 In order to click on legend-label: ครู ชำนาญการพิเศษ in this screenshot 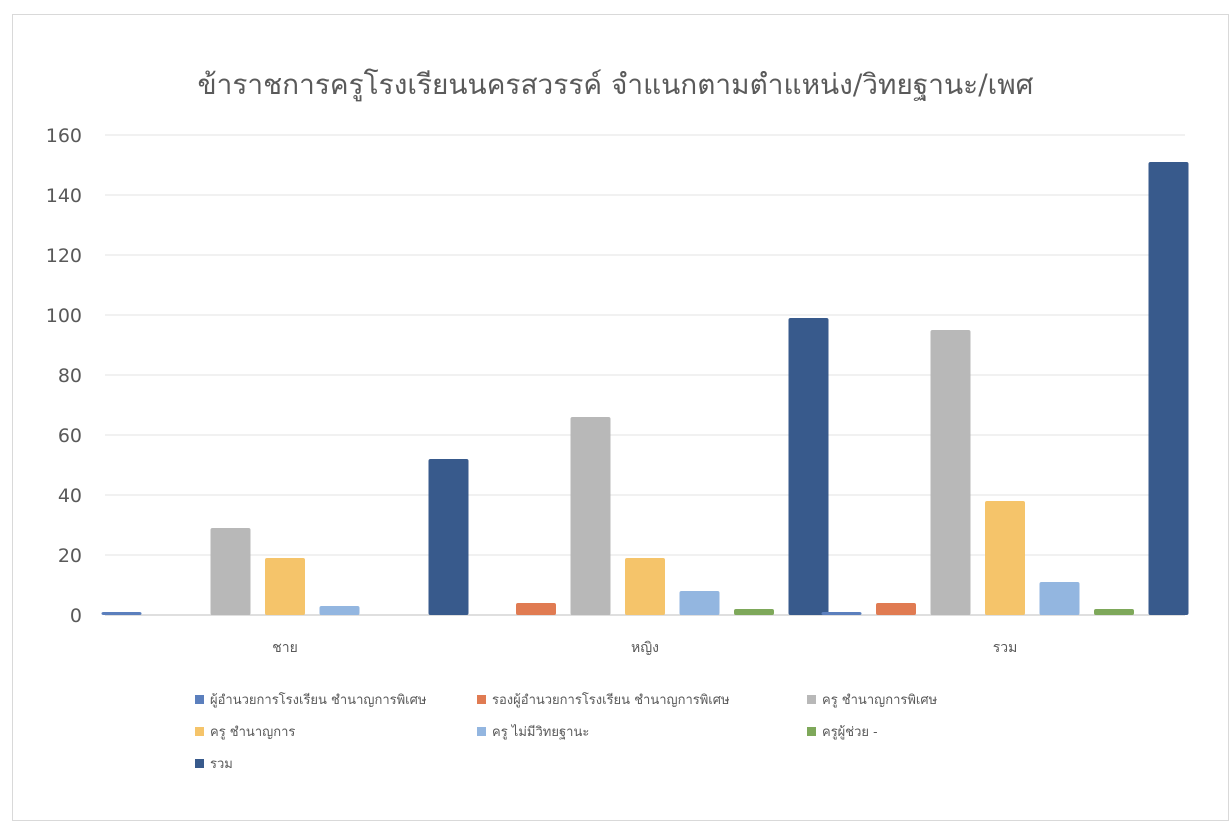, I will do `click(880, 700)`.